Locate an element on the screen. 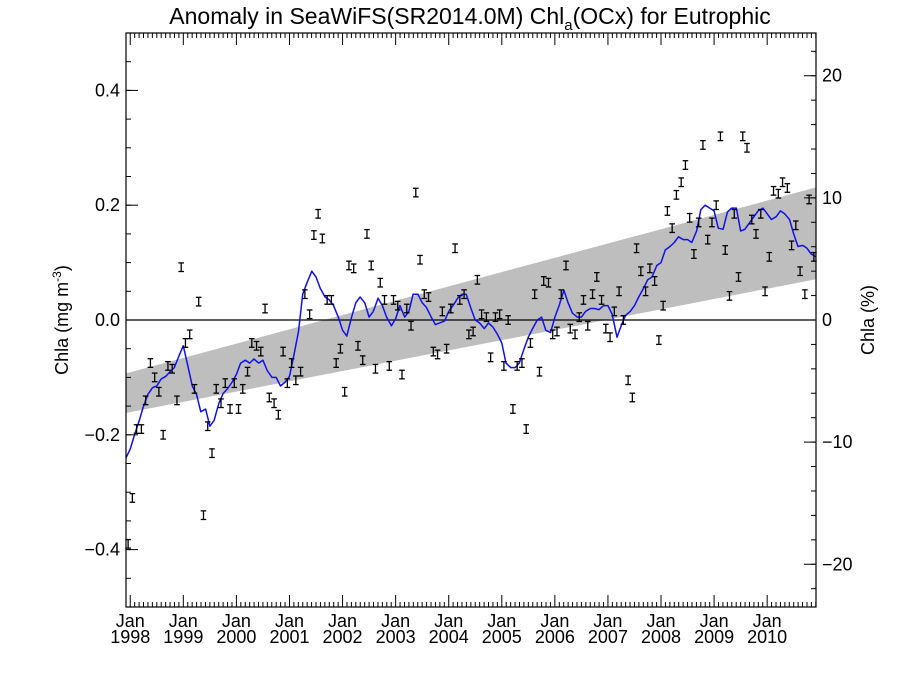 This screenshot has height=675, width=900. left-y-tick-label: 0.2 is located at coordinates (107, 205).